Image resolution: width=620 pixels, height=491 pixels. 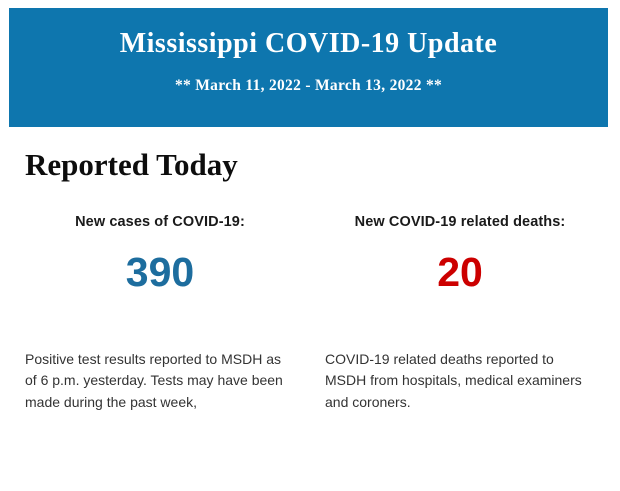 What do you see at coordinates (460, 271) in the screenshot?
I see `new-deaths-value: 20` at bounding box center [460, 271].